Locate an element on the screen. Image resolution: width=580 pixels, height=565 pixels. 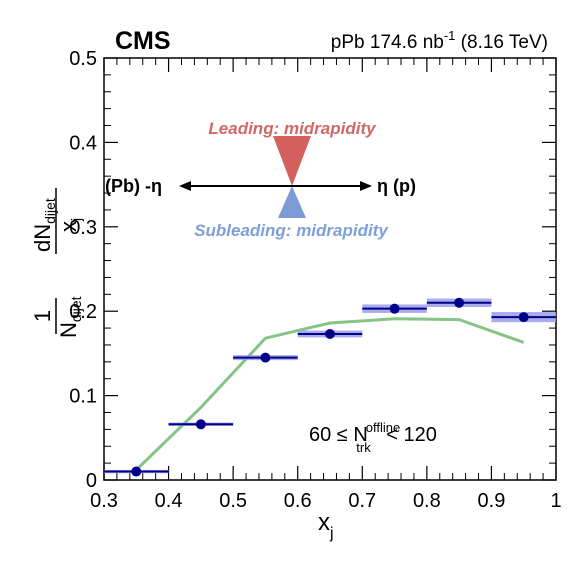
svg-text: xj is located at coordinates (70, 225).